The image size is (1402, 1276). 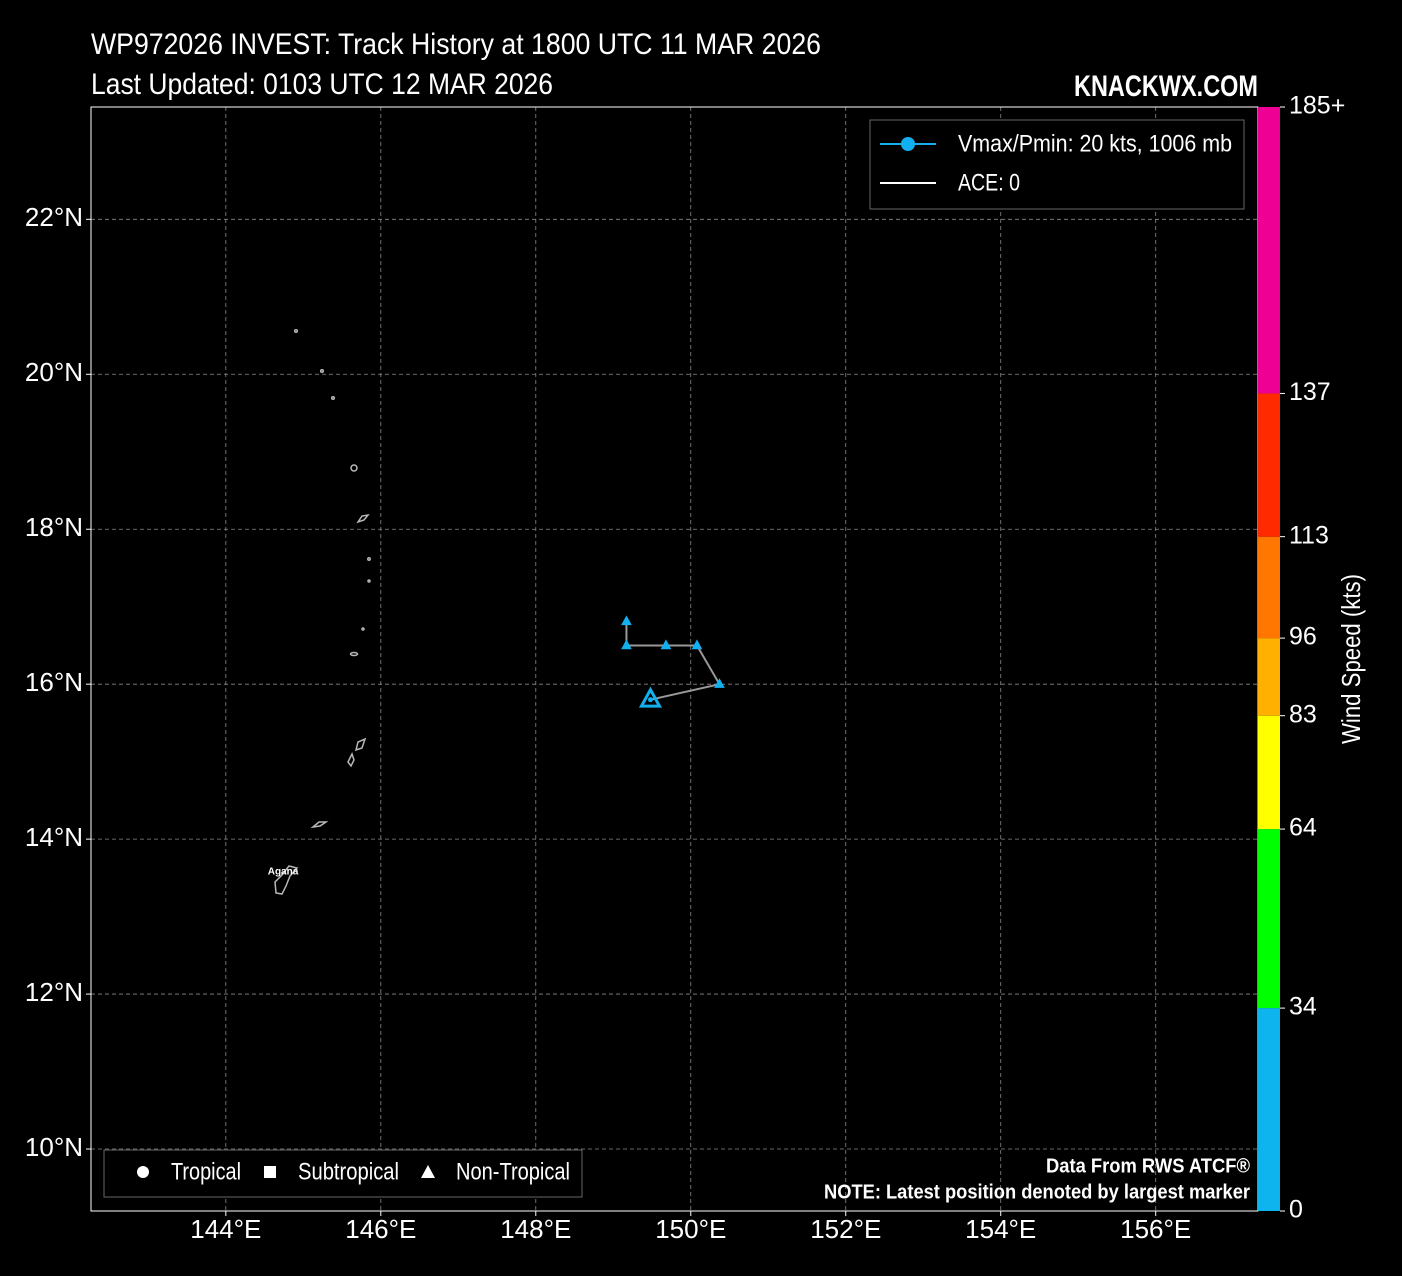 What do you see at coordinates (54, 682) in the screenshot?
I see `y-tick-label: 16°N` at bounding box center [54, 682].